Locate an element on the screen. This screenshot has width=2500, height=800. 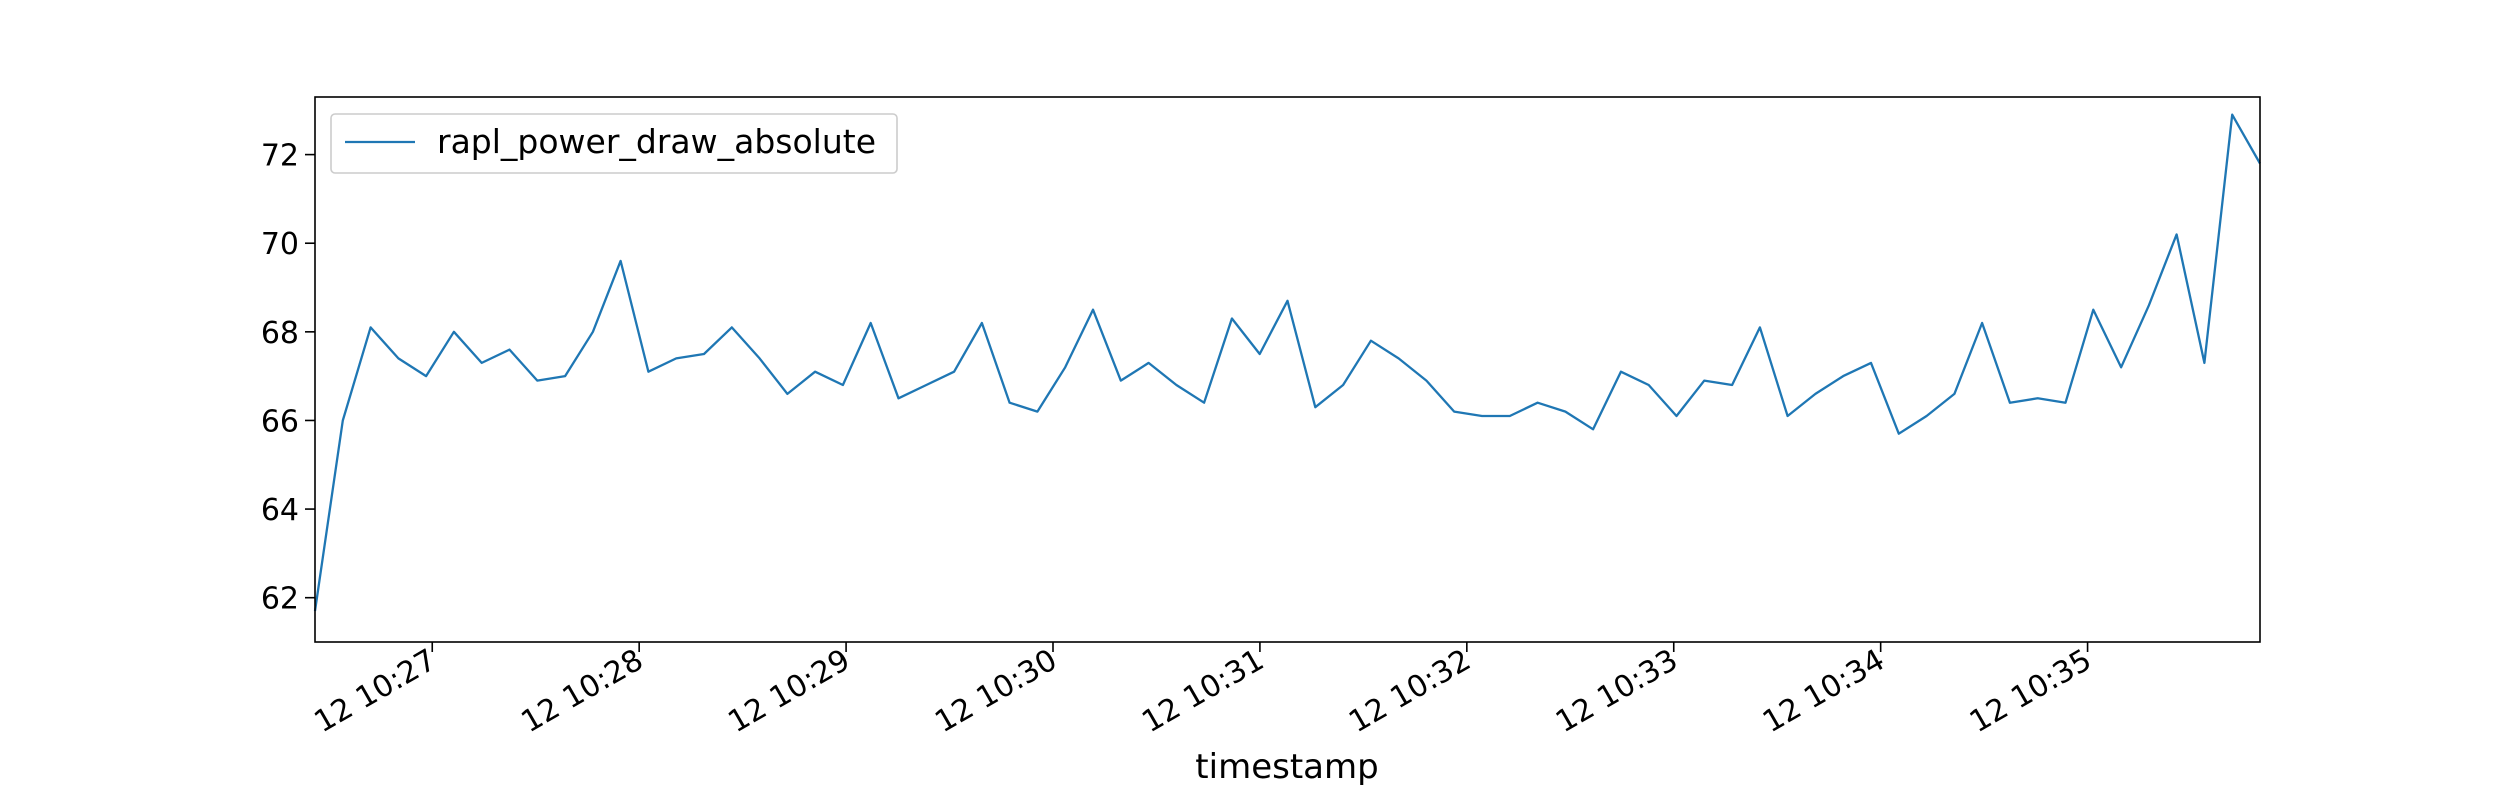
x-tick-label: 12 10:27 is located at coordinates (376, 691).